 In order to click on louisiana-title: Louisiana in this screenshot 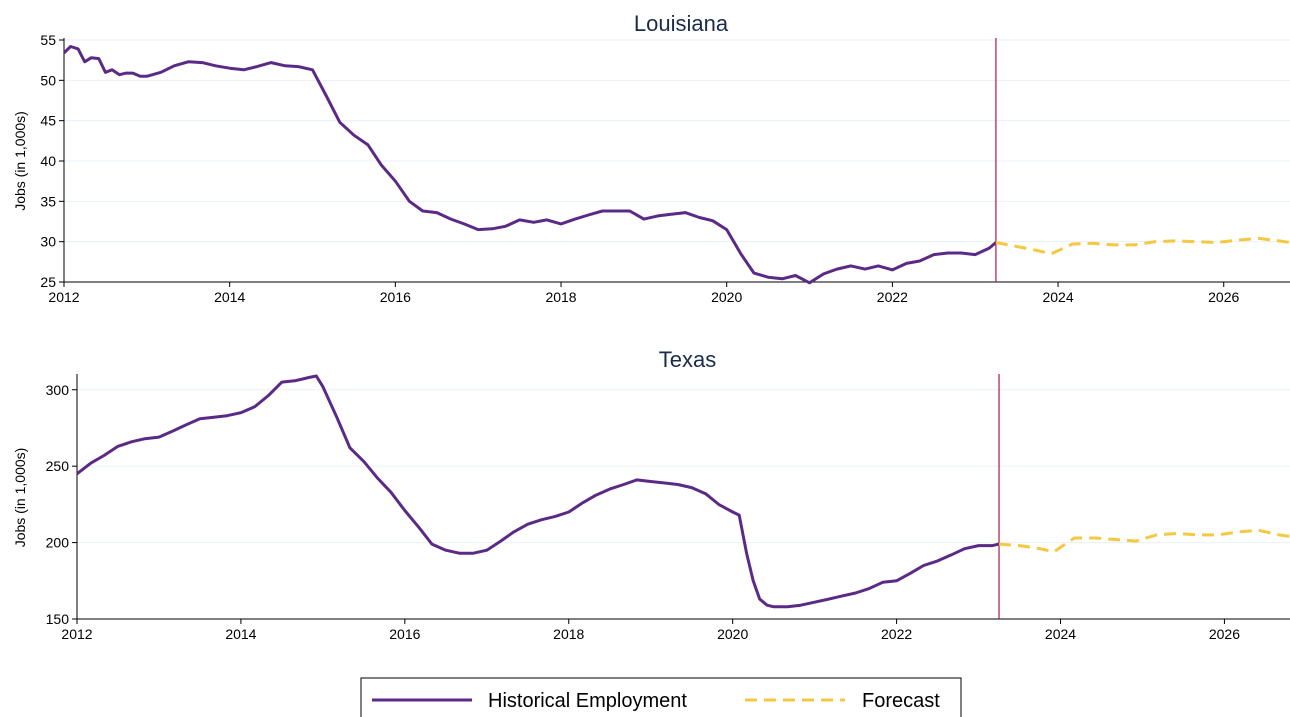, I will do `click(681, 23)`.